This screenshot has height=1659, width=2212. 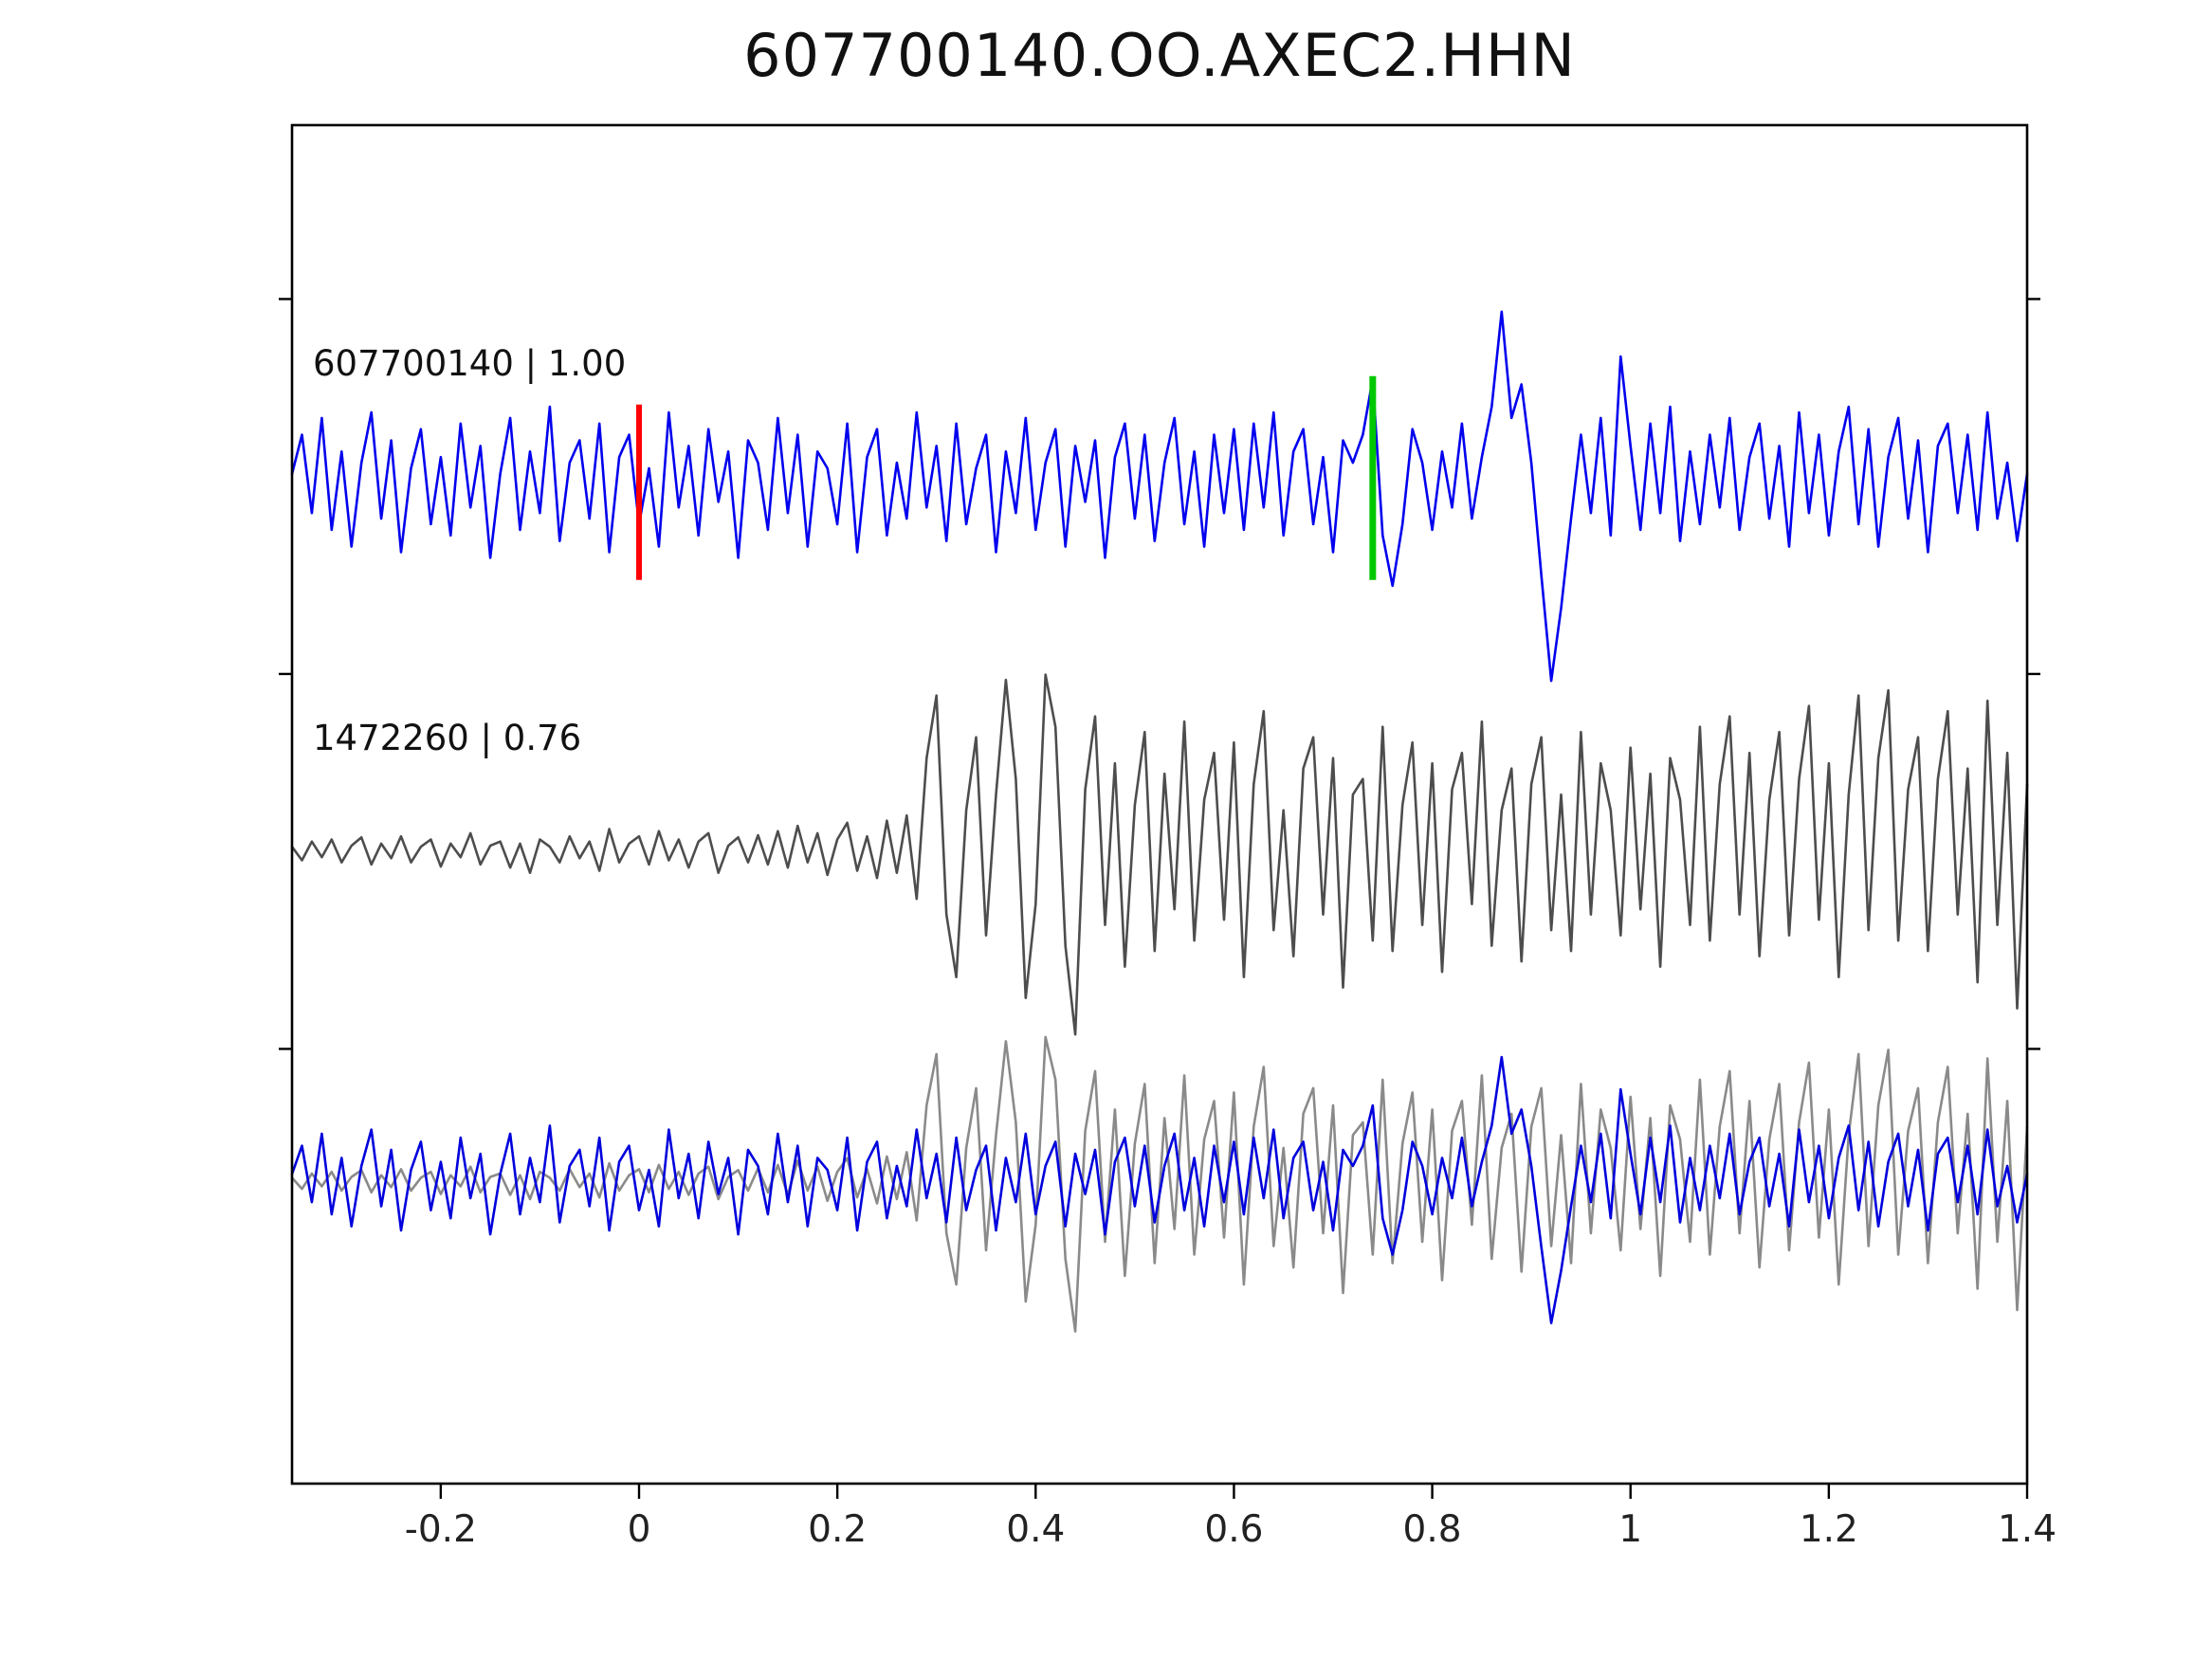 I want to click on x-tick-label: 1, so click(x=1630, y=1529).